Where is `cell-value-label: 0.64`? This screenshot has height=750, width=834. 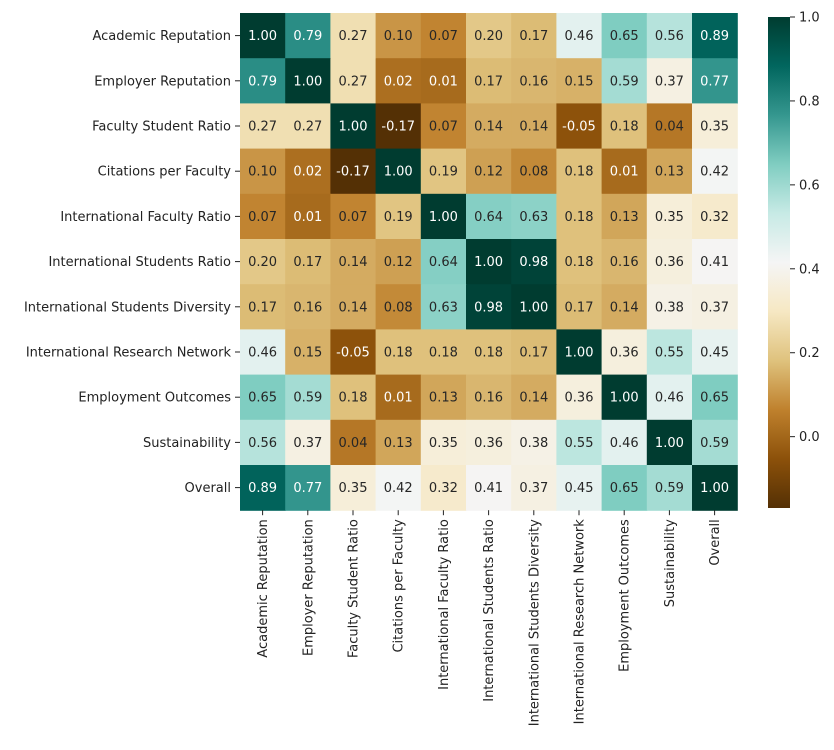 cell-value-label: 0.64 is located at coordinates (488, 217).